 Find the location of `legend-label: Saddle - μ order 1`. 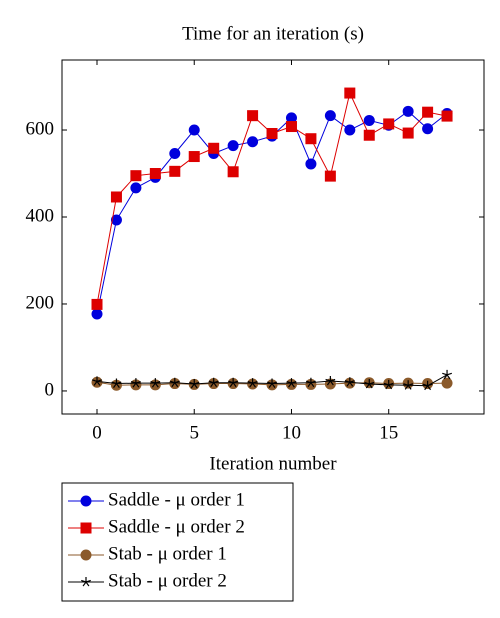

legend-label: Saddle - μ order 1 is located at coordinates (176, 499).